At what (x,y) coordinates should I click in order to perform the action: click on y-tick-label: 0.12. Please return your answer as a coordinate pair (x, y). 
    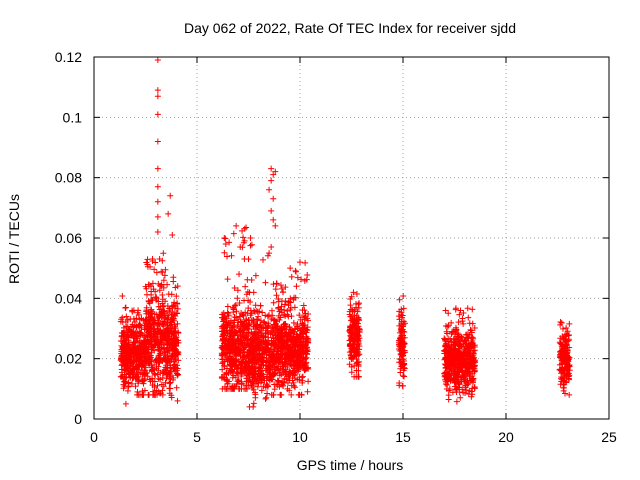
    Looking at the image, I should click on (68, 57).